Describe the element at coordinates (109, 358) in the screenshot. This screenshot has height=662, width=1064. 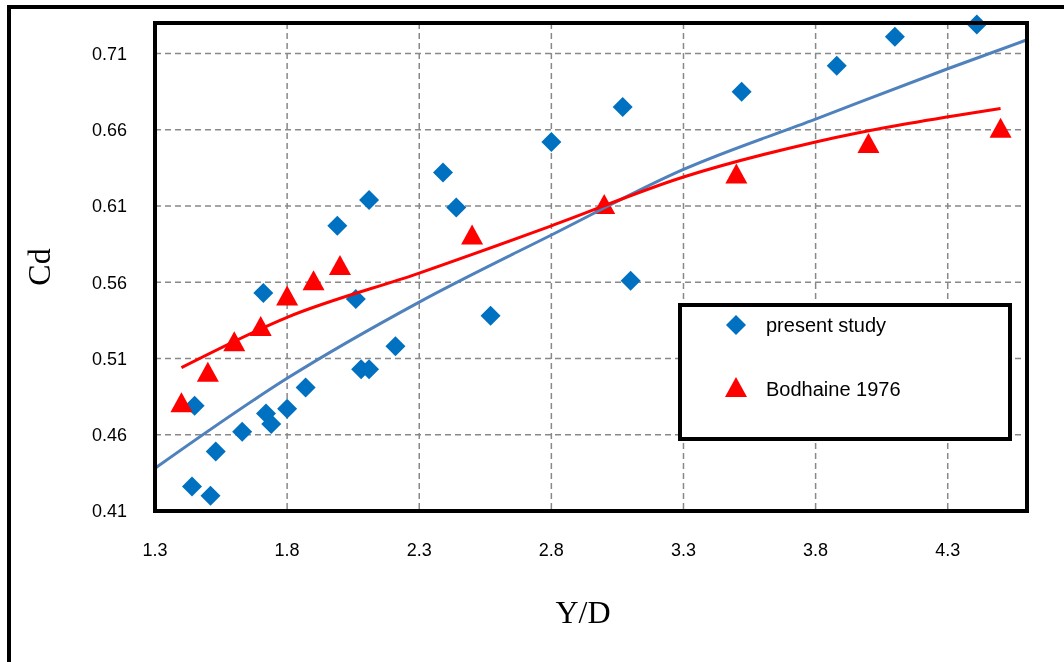
I see `y-tick-label: 0.51` at that location.